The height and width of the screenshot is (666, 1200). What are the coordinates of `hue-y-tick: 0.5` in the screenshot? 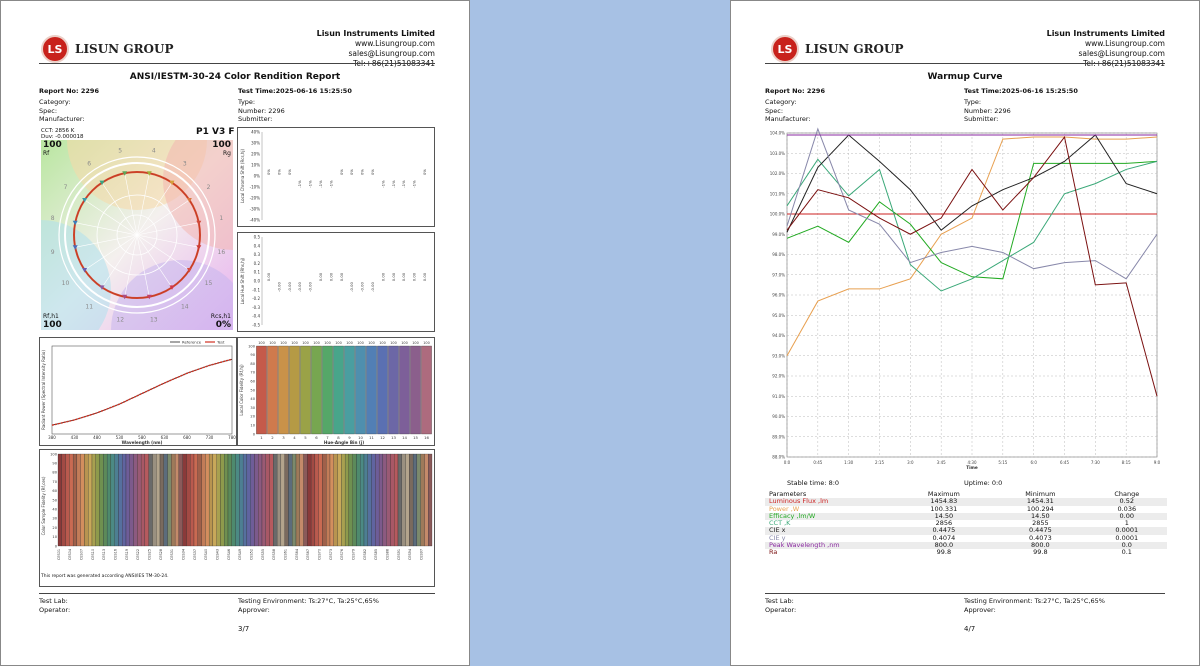 It's located at (257, 237).